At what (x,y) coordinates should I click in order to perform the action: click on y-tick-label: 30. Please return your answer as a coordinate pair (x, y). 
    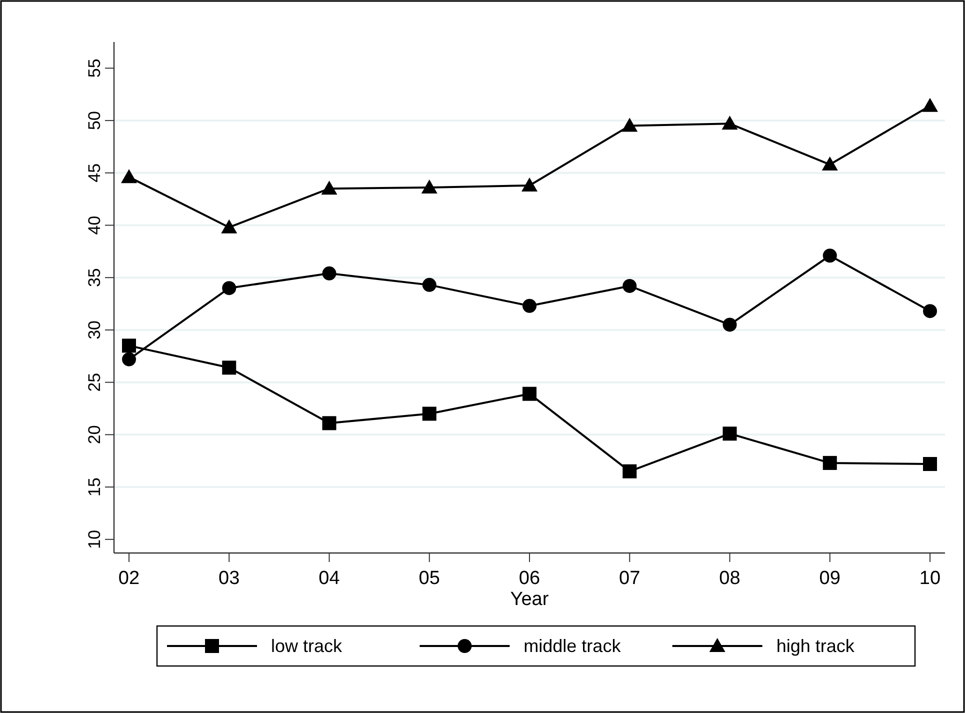
    Looking at the image, I should click on (94, 330).